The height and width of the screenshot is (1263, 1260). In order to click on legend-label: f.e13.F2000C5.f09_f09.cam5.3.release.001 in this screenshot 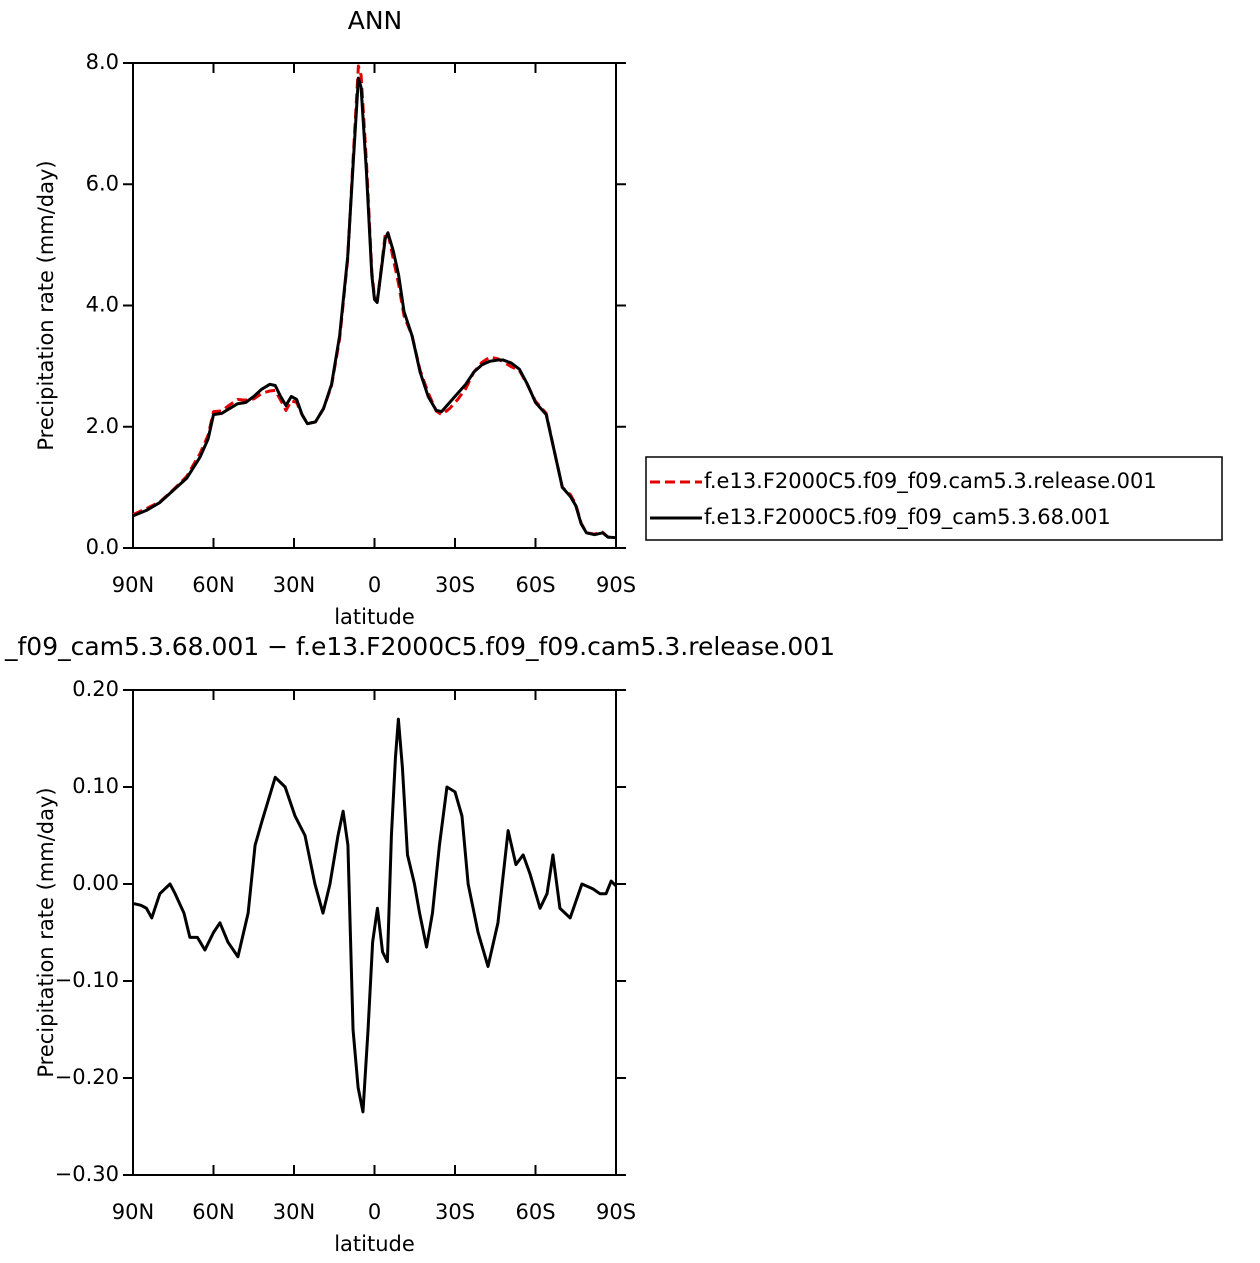, I will do `click(930, 481)`.